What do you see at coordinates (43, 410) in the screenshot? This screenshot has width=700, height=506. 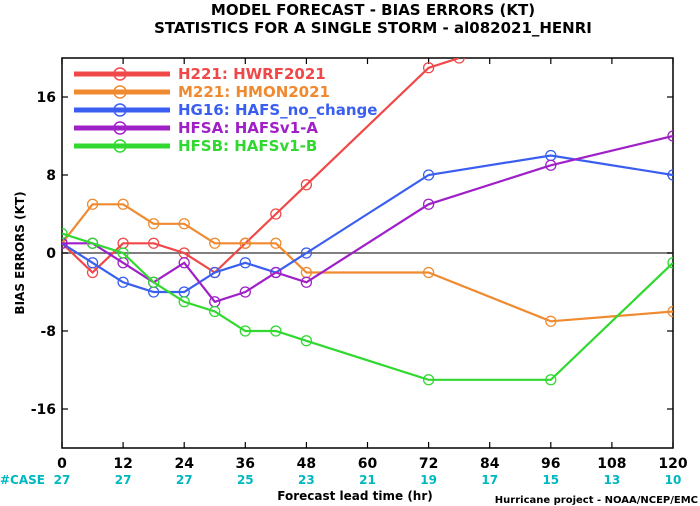 I see `y-tick-label: -16` at bounding box center [43, 410].